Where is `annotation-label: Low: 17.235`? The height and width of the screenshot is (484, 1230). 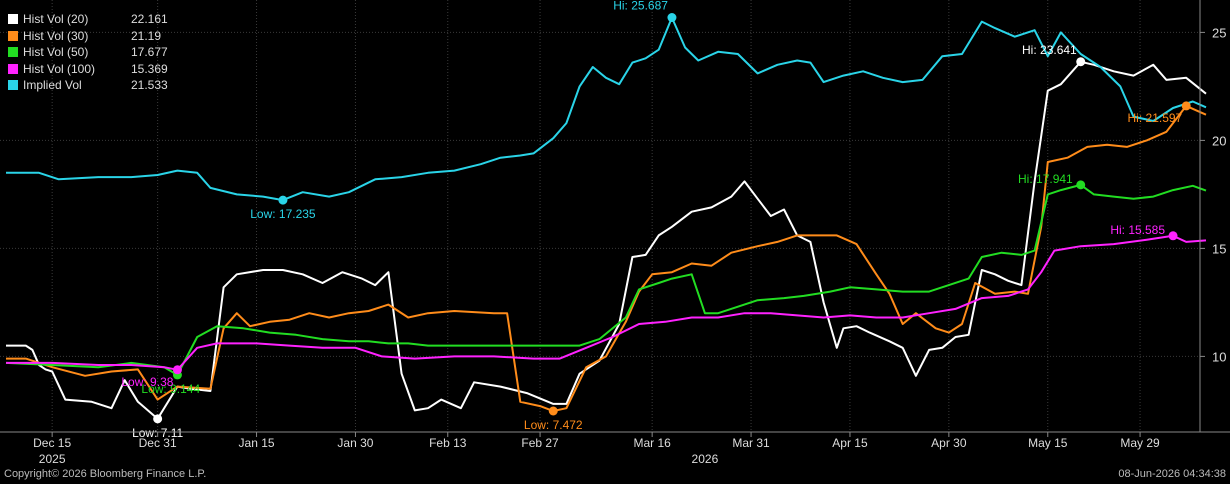
annotation-label: Low: 17.235 is located at coordinates (283, 214).